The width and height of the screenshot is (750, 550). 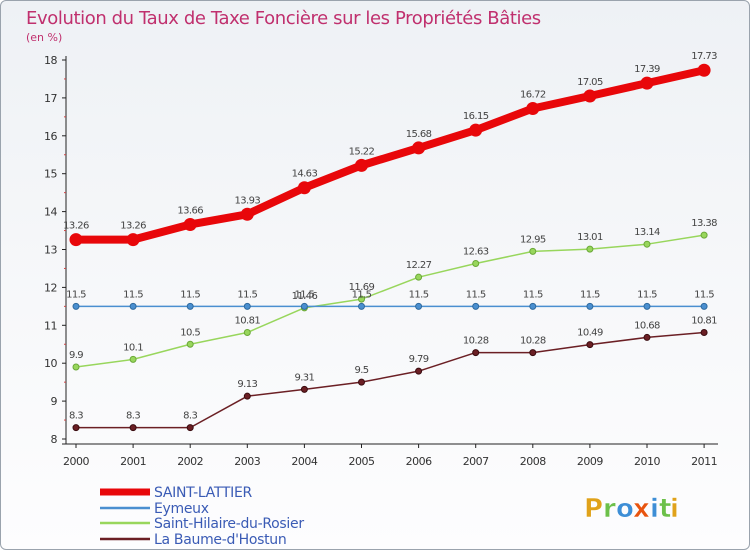 I want to click on data-label: 16.72, so click(x=533, y=95).